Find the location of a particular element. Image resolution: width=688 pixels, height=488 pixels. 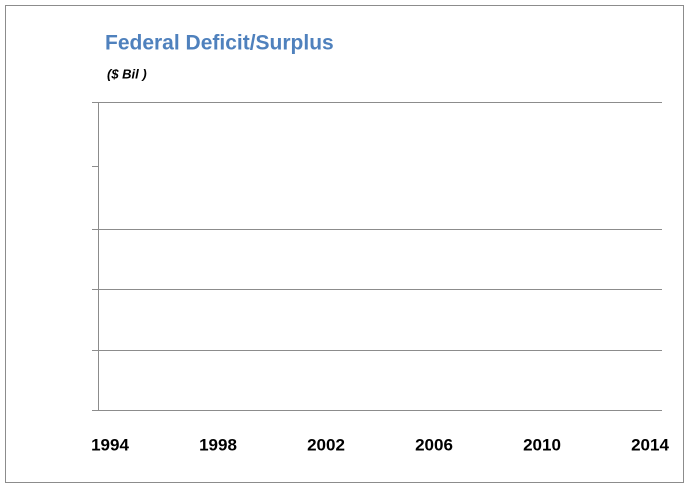

x-tick-label: 2010 is located at coordinates (542, 444).